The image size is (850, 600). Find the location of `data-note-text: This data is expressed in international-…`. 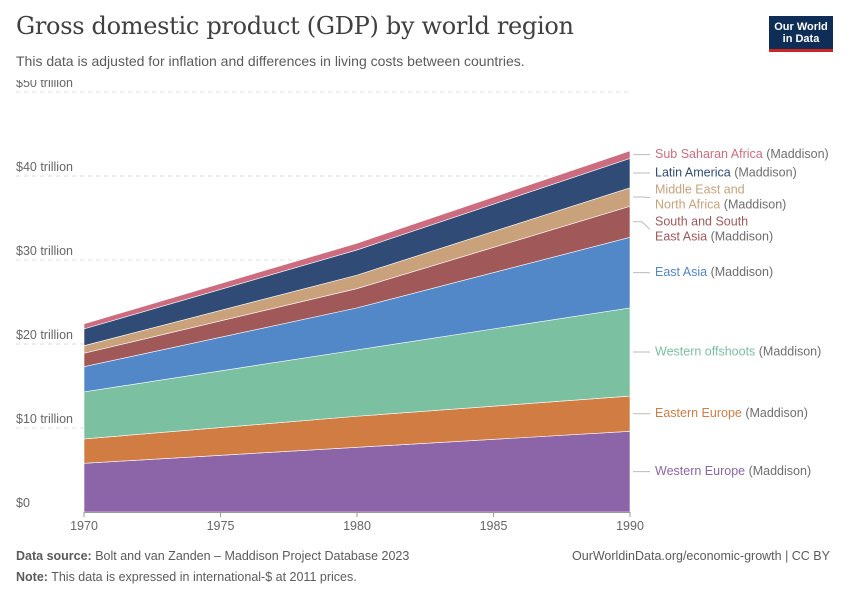

data-note-text: This data is expressed in international-… is located at coordinates (204, 577).